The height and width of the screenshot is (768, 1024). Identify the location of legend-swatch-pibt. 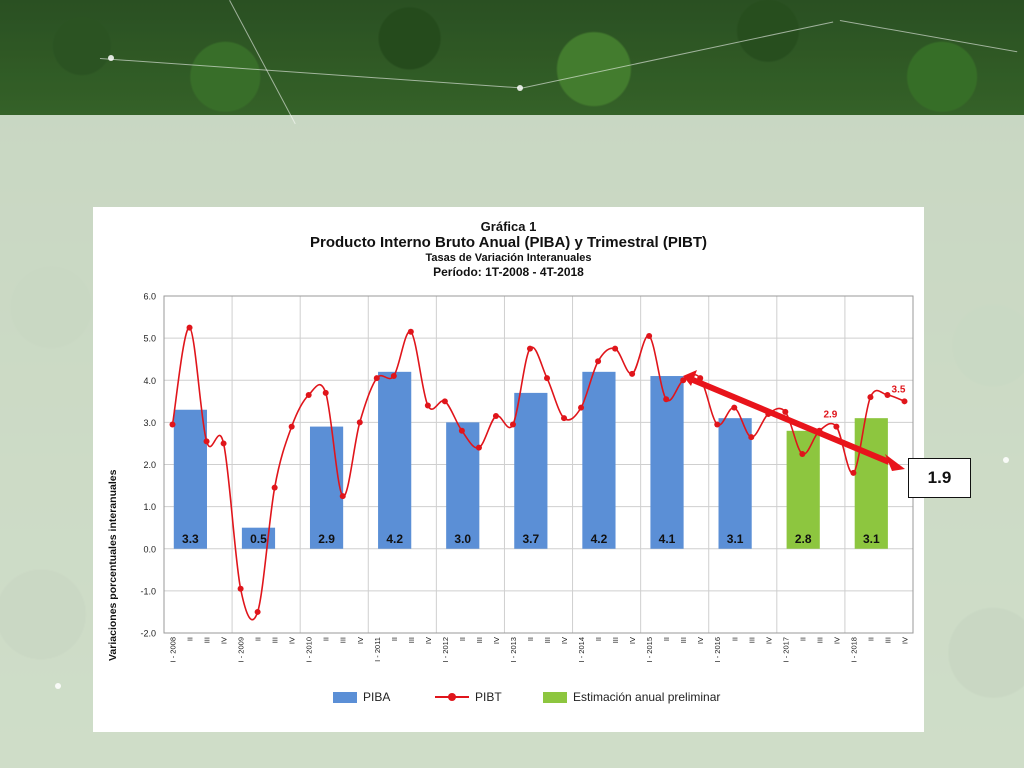
(452, 697).